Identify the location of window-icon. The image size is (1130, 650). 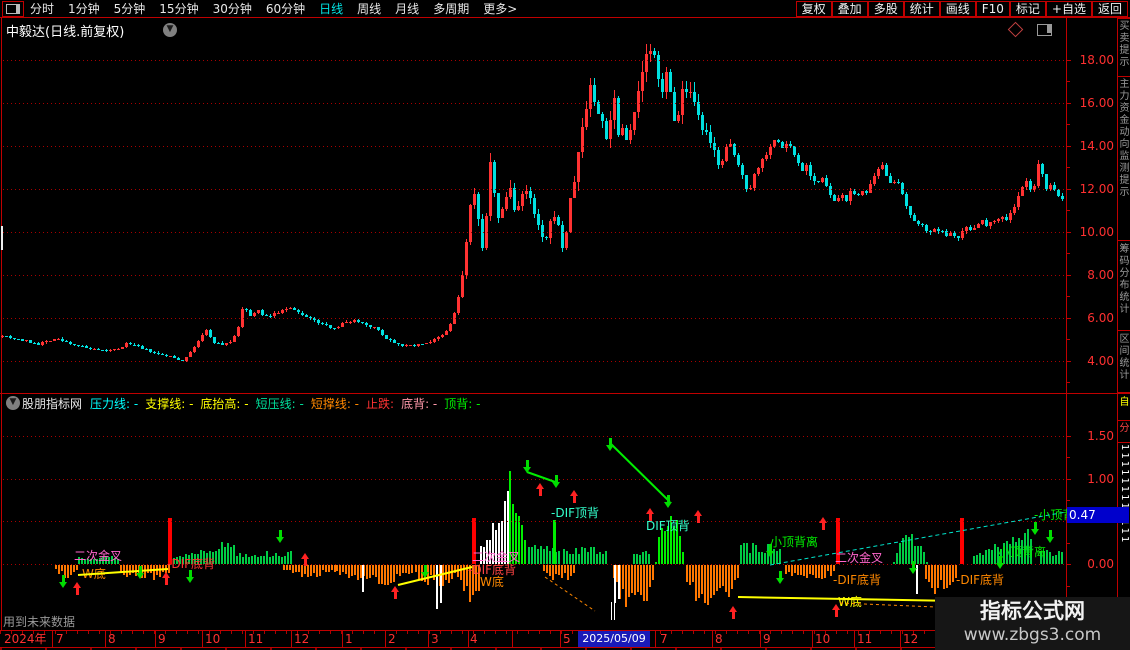
(1044, 30).